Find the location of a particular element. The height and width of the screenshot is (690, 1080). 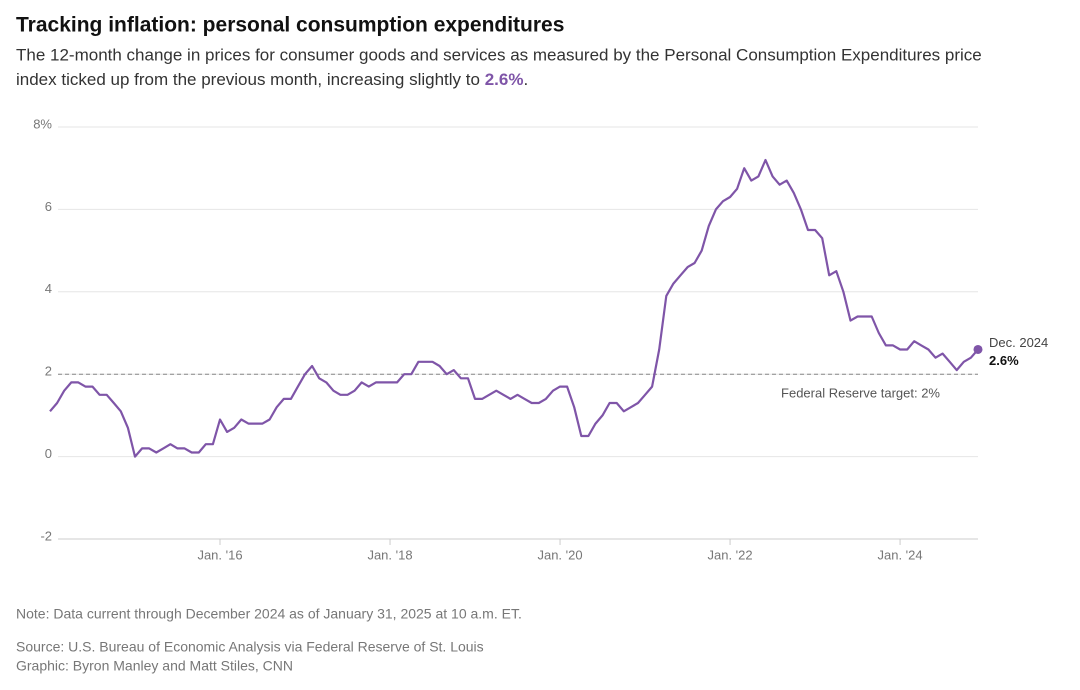

y-tick-label: 4 is located at coordinates (48, 288).